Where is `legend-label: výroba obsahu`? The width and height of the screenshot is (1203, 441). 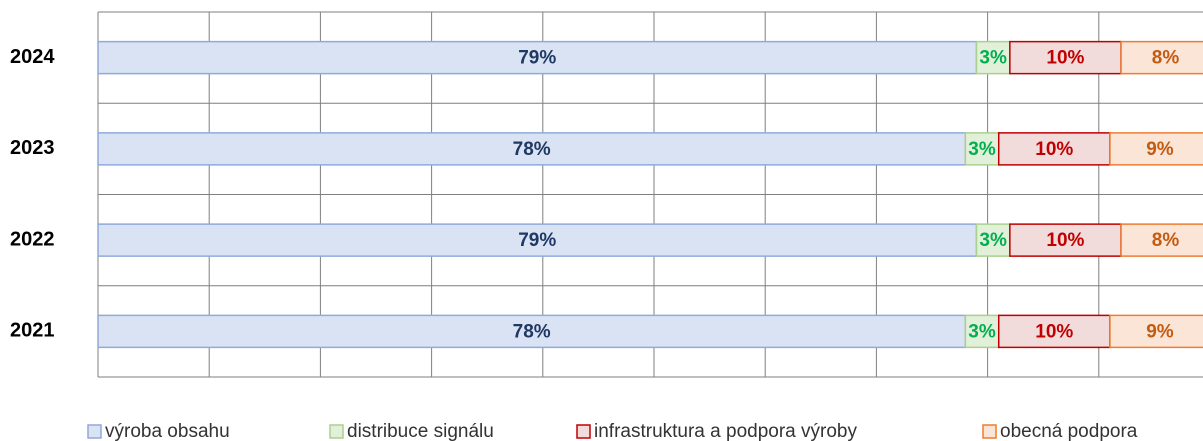 legend-label: výroba obsahu is located at coordinates (167, 431).